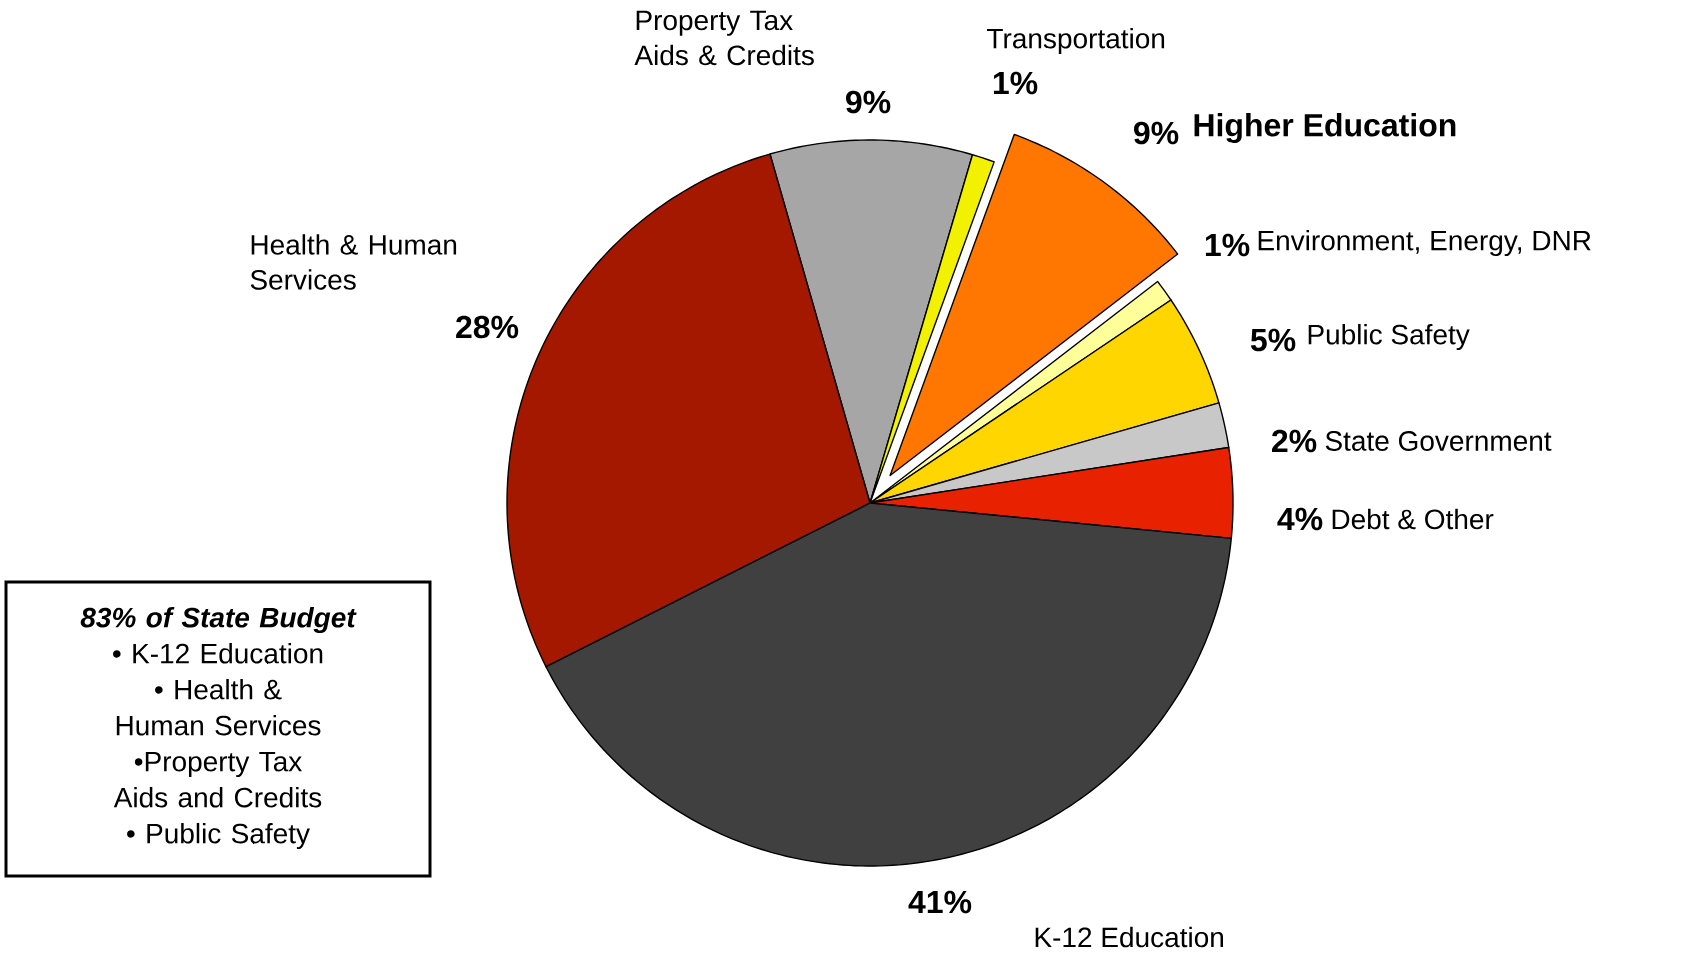 This screenshot has height=953, width=1684. I want to click on slice-label: Debt & Other, so click(1413, 519).